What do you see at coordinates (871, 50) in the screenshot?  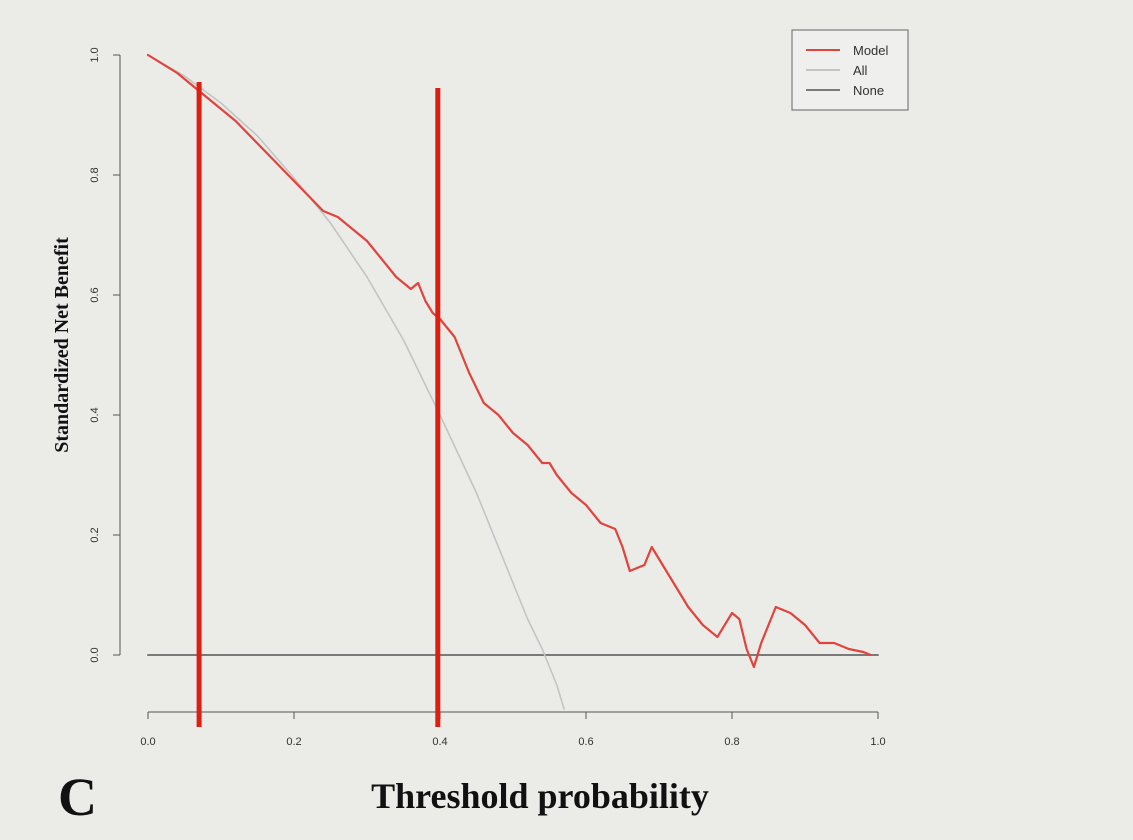 I see `legend-entry-model: Model` at bounding box center [871, 50].